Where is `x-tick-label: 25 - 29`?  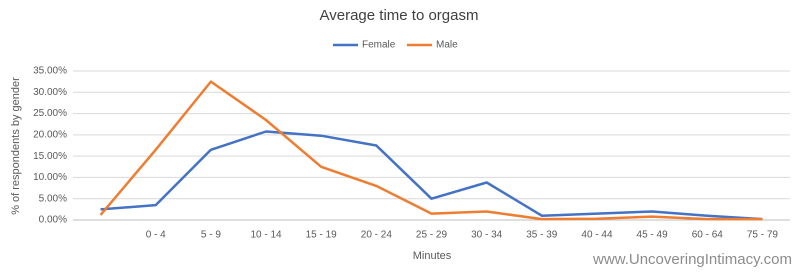
x-tick-label: 25 - 29 is located at coordinates (432, 235).